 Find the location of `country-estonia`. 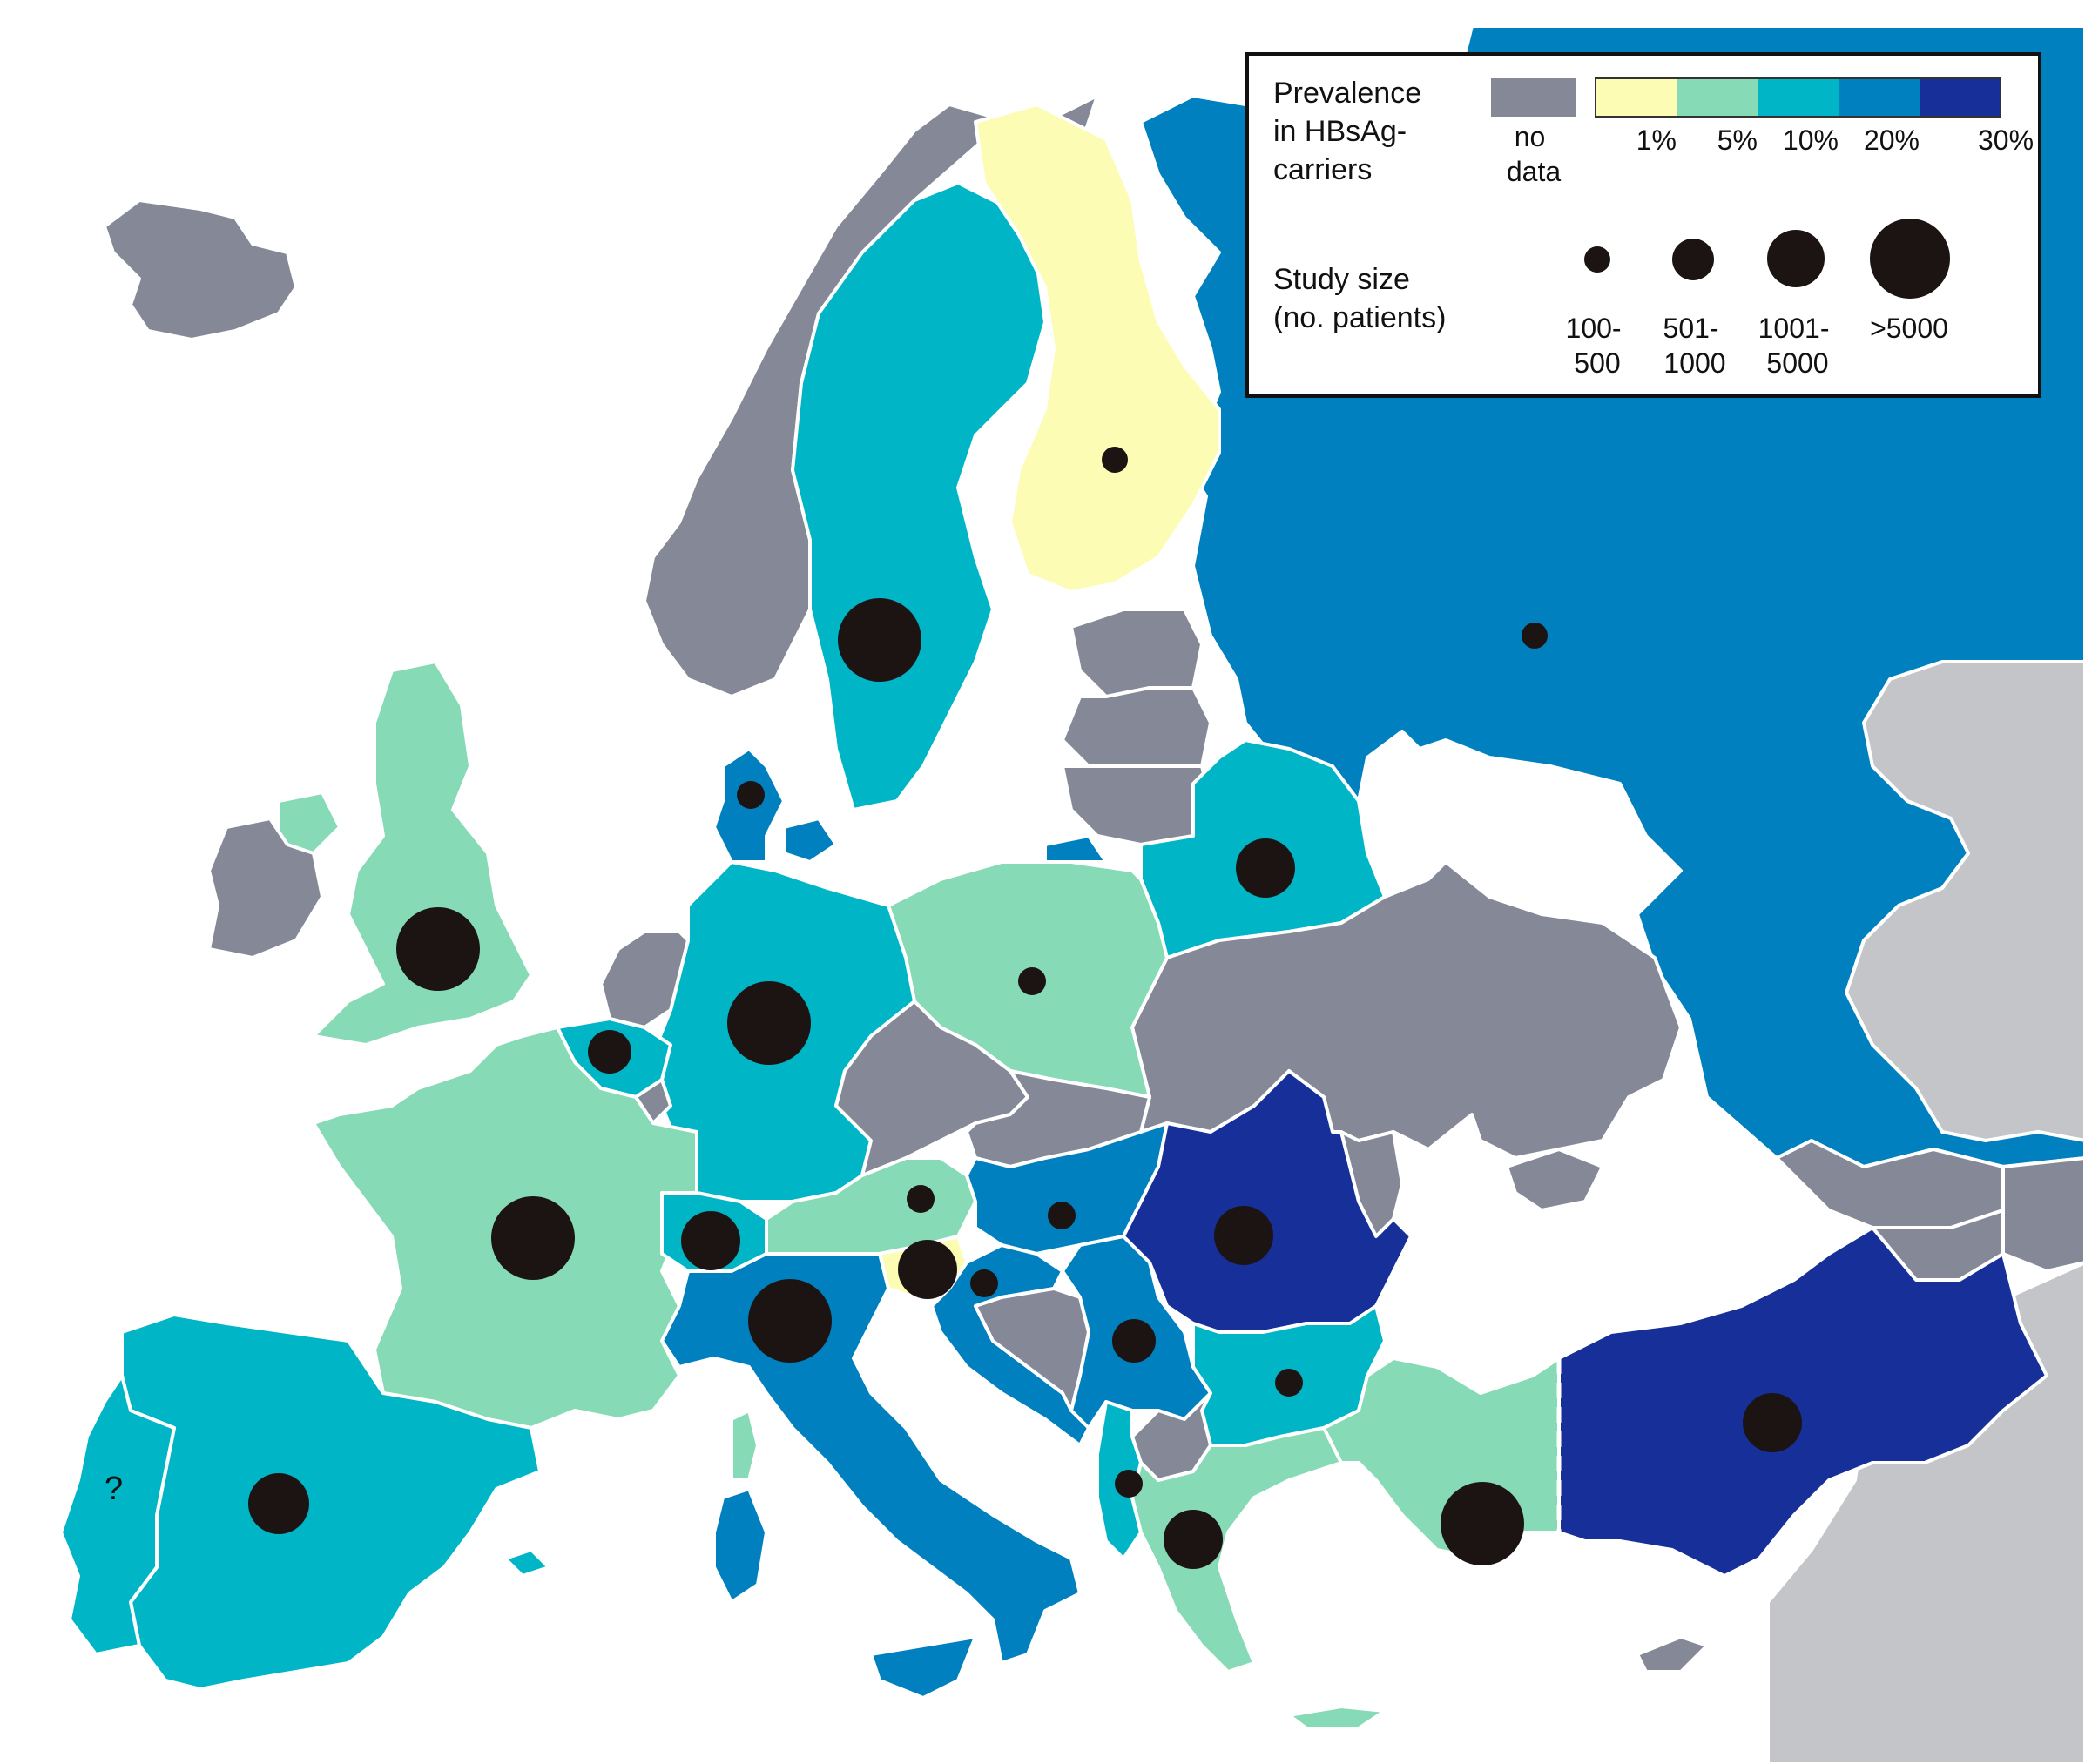

country-estonia is located at coordinates (1136, 653).